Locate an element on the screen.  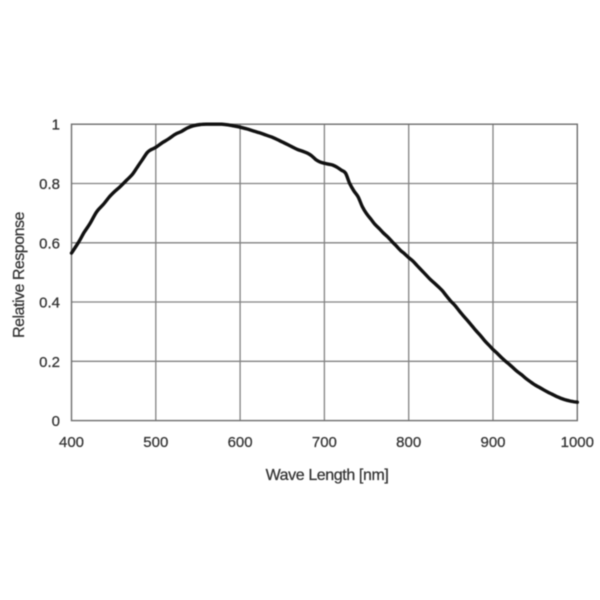
svg-text: 0 is located at coordinates (56, 421).